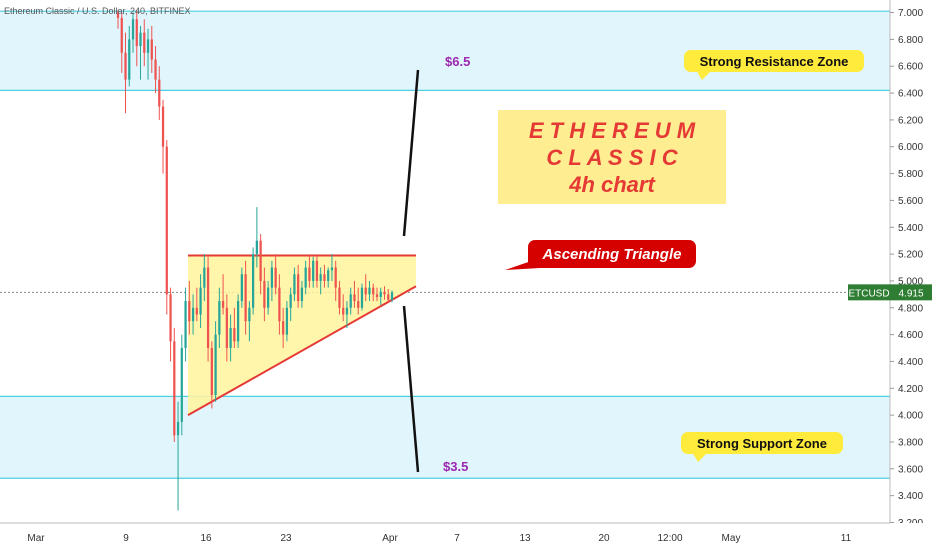 Image resolution: width=932 pixels, height=555 pixels. What do you see at coordinates (910, 335) in the screenshot?
I see `y-tick-label: 4.600` at bounding box center [910, 335].